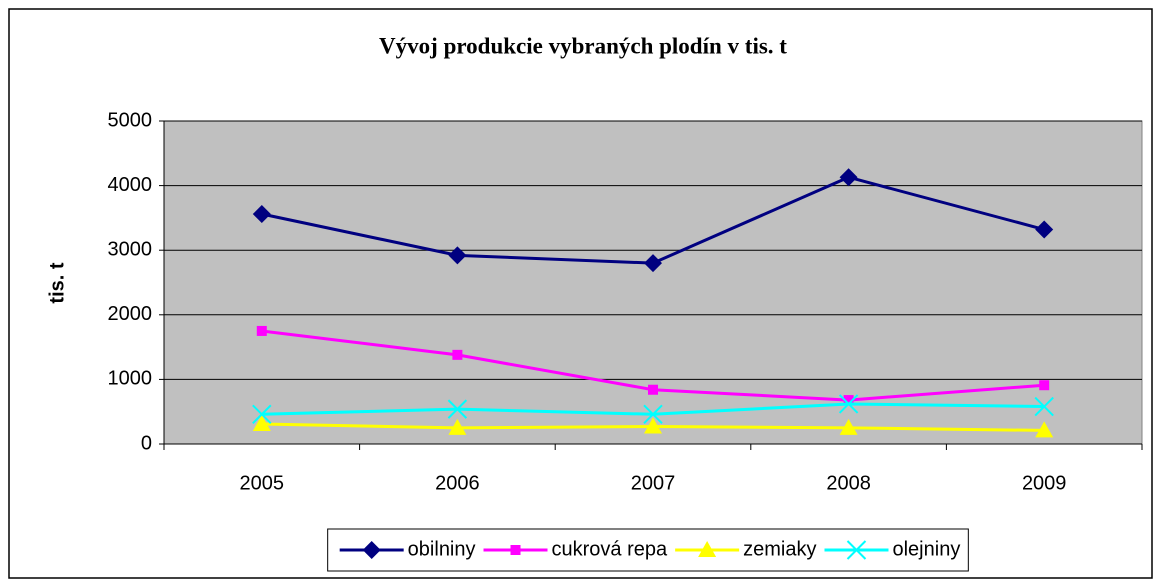  What do you see at coordinates (262, 483) in the screenshot?
I see `x-tick-label: 2005` at bounding box center [262, 483].